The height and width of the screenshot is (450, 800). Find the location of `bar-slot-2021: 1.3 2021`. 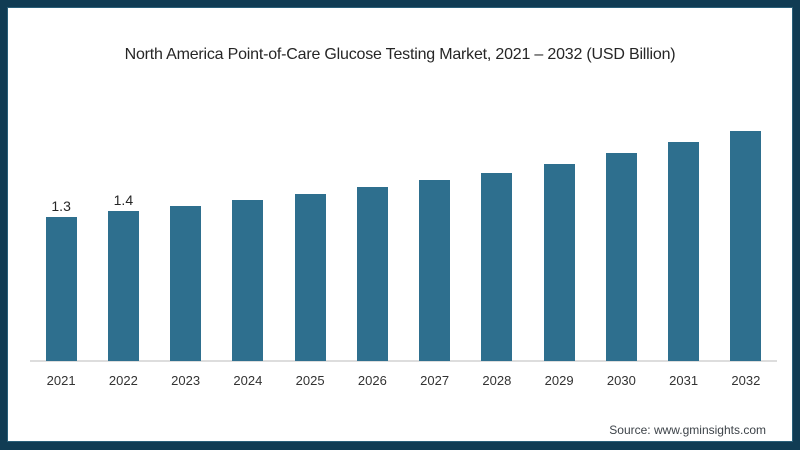

bar-slot-2021: 1.3 2021 is located at coordinates (61, 234).